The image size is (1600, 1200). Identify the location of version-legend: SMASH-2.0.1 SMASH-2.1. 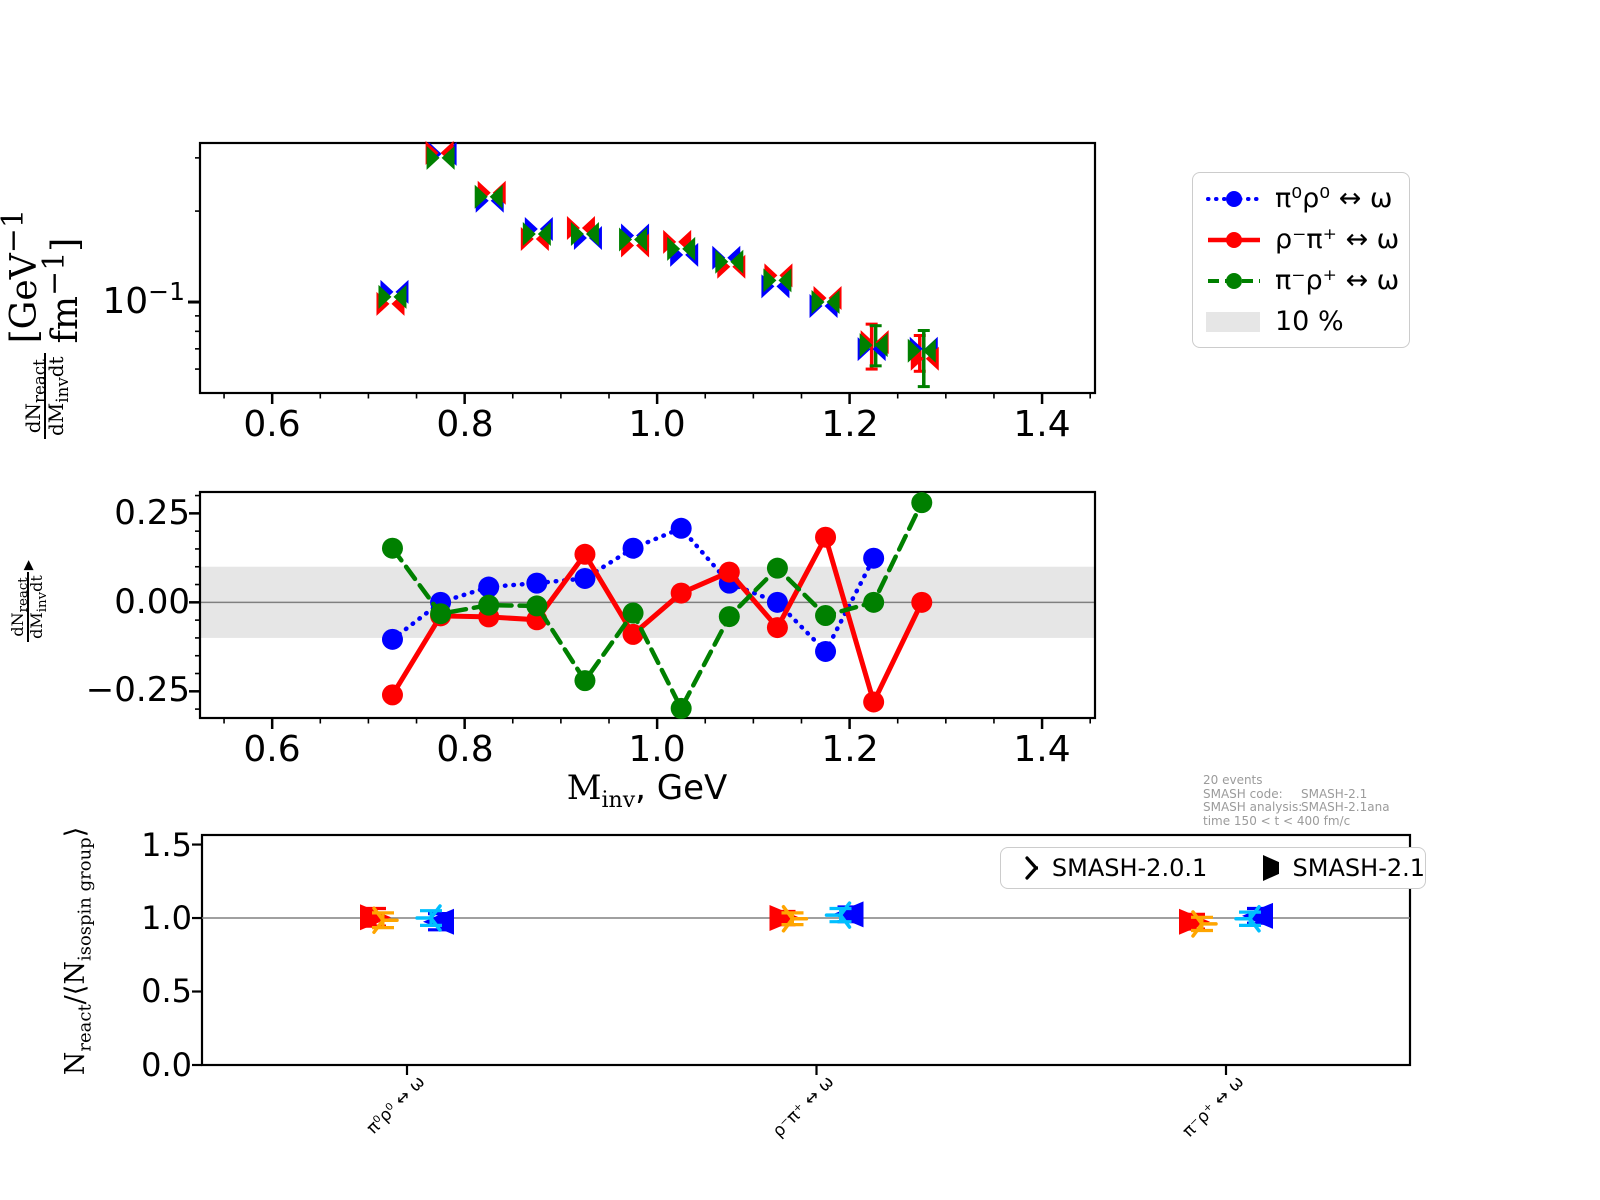
(1213, 868).